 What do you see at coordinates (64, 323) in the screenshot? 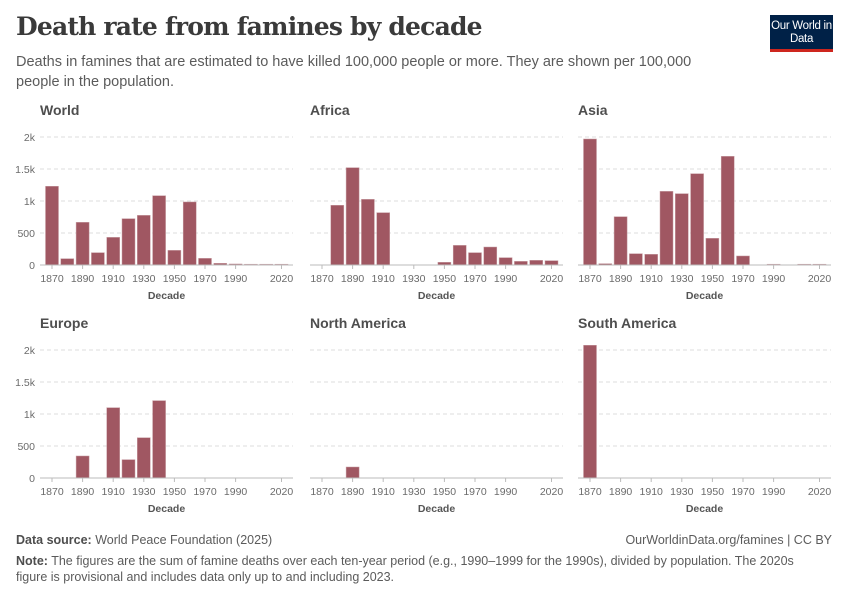
I see `panel-title: Europe` at bounding box center [64, 323].